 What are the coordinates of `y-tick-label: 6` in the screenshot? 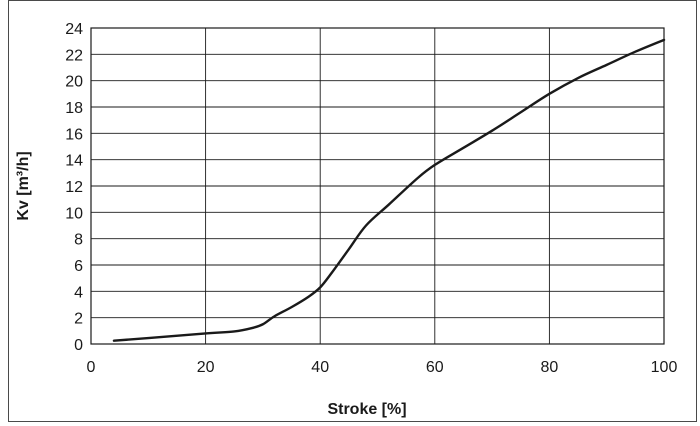 It's located at (78, 266).